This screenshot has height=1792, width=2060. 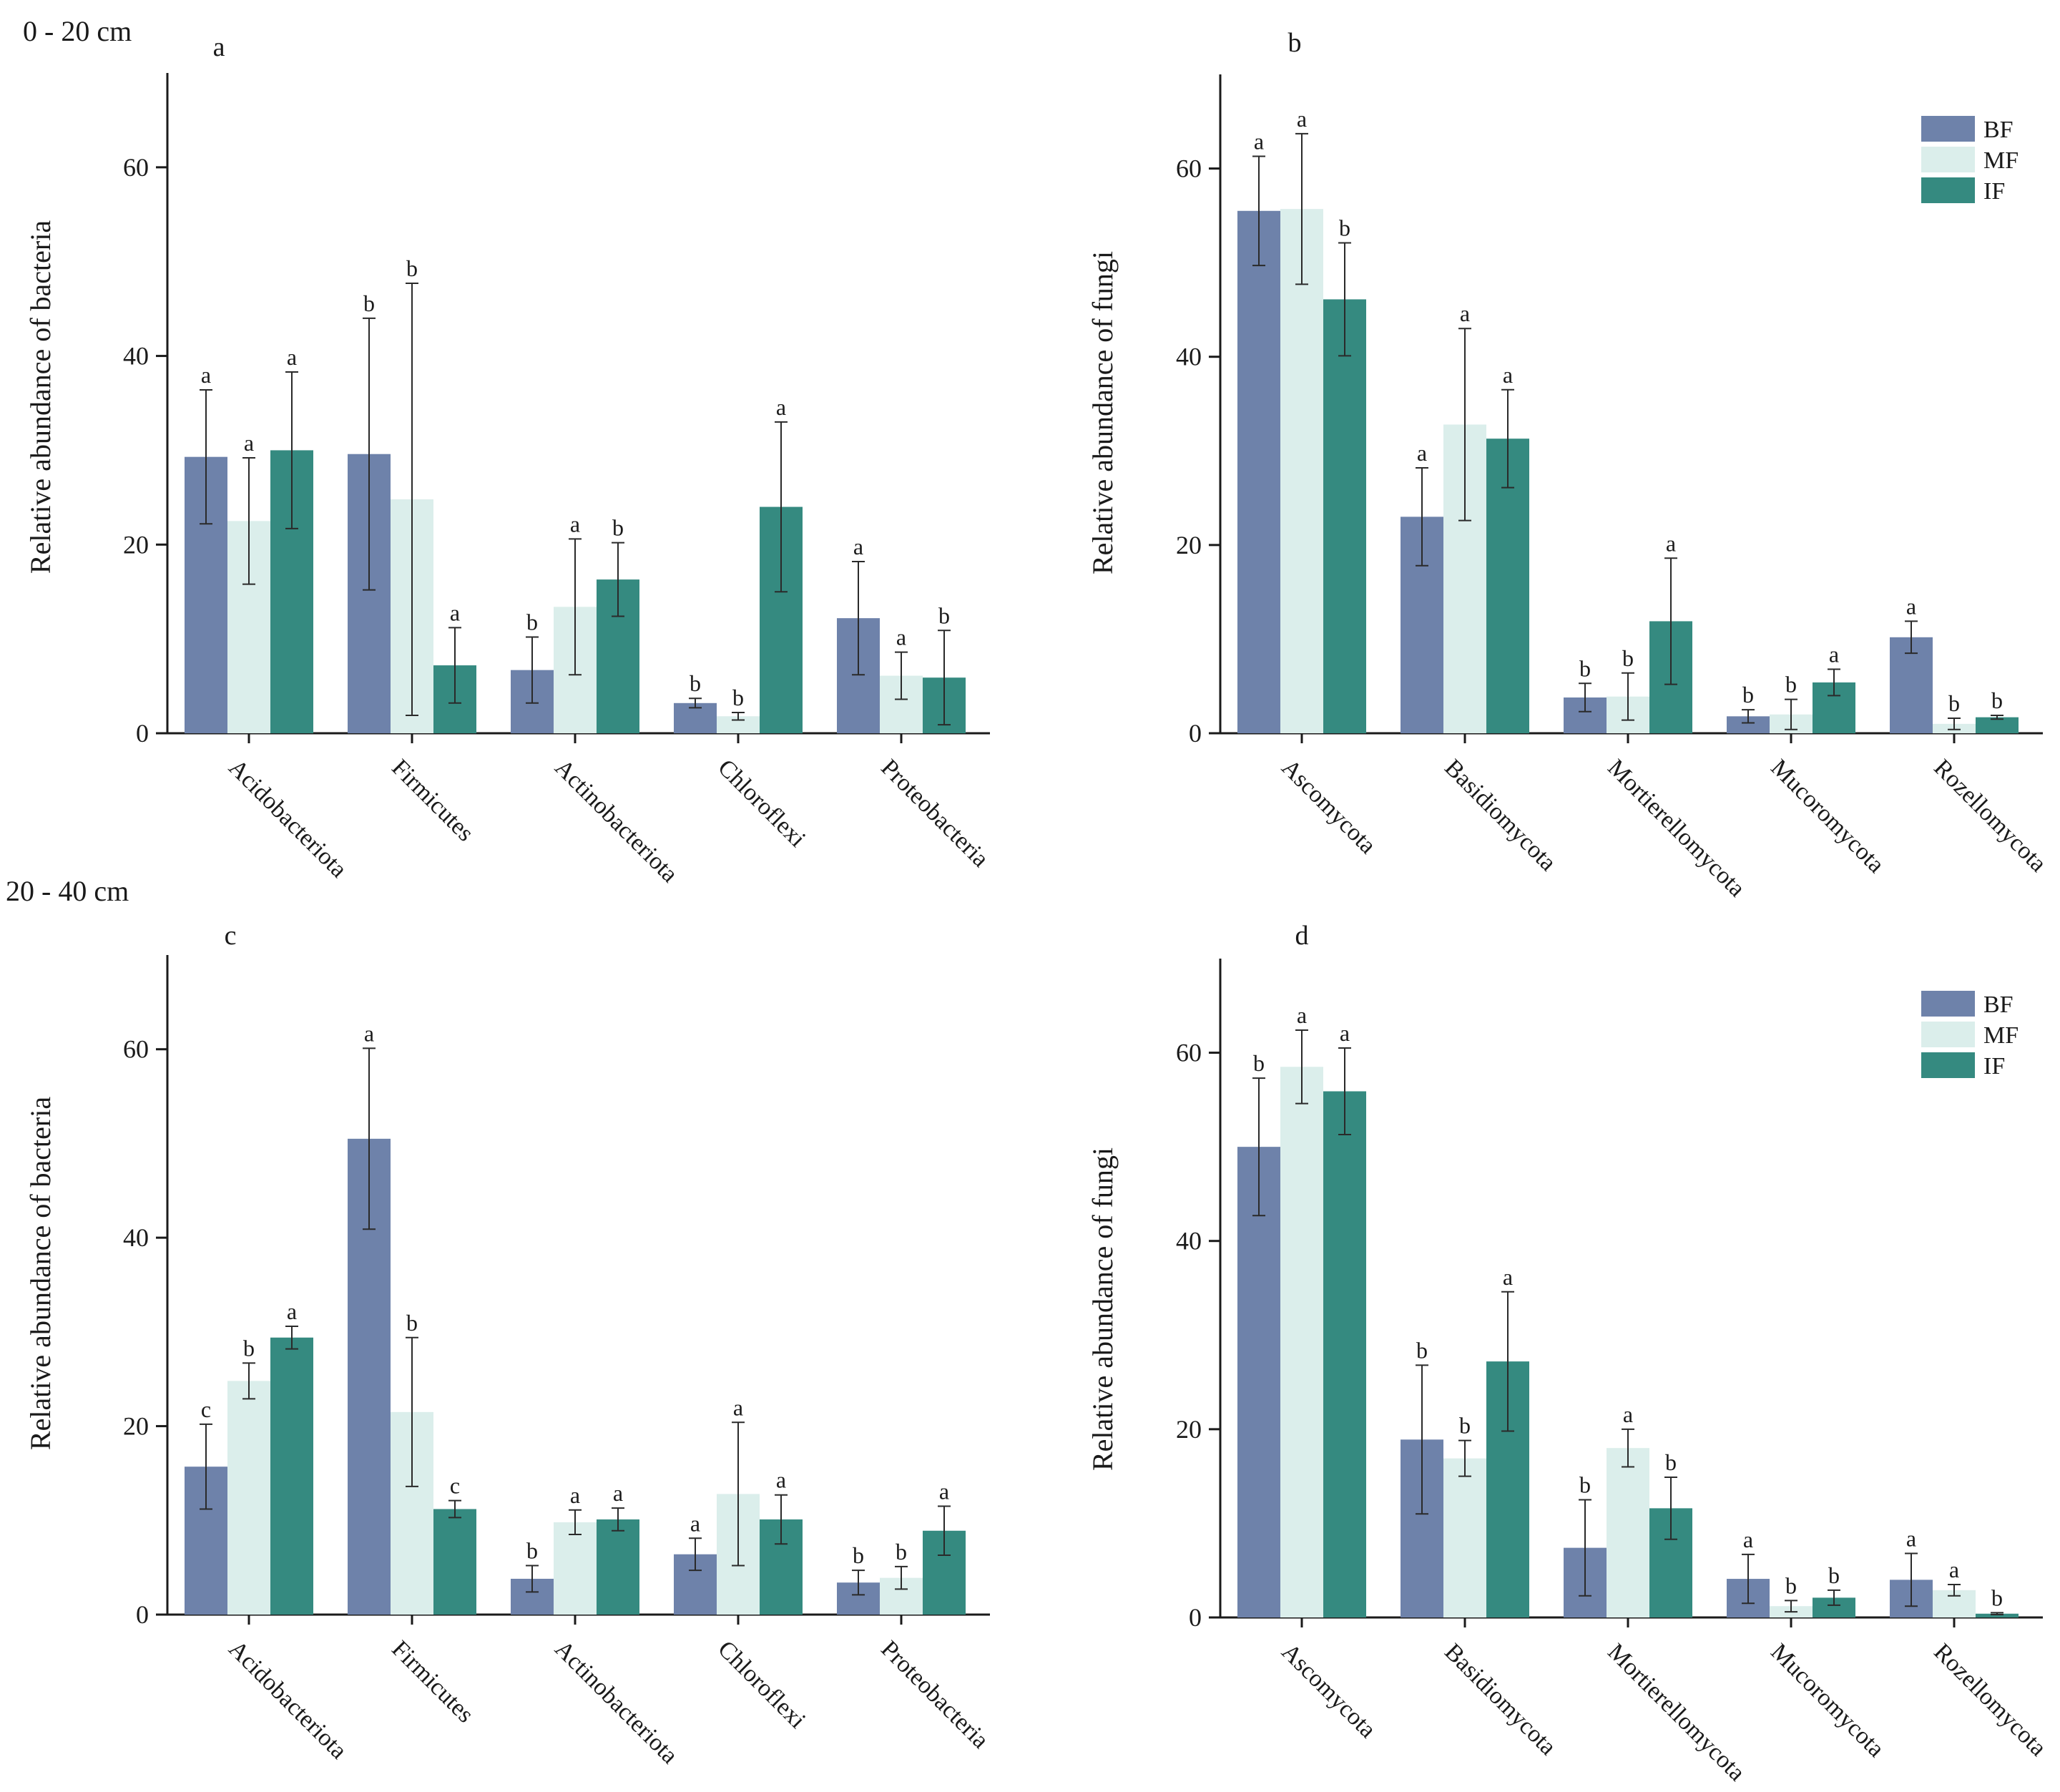 What do you see at coordinates (1948, 190) in the screenshot?
I see `legend-swatch-IF` at bounding box center [1948, 190].